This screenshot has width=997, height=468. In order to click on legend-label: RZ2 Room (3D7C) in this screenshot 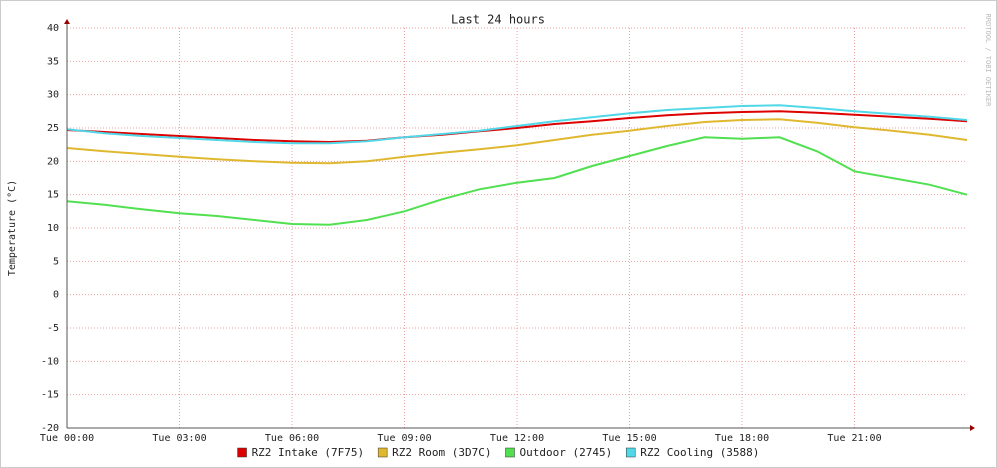, I will do `click(441, 452)`.